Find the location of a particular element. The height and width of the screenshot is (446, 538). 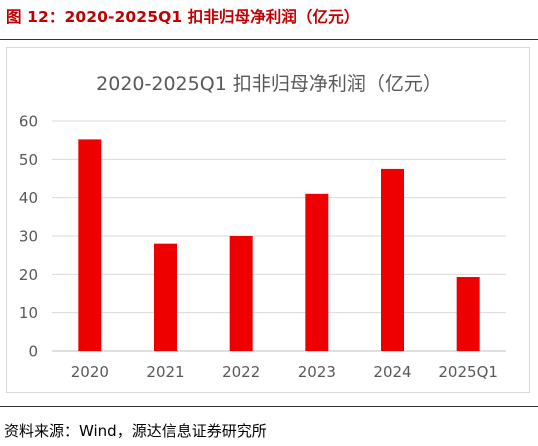

y-axis-labels: 0 10 20 30 40 50 60 is located at coordinates (28, 237).